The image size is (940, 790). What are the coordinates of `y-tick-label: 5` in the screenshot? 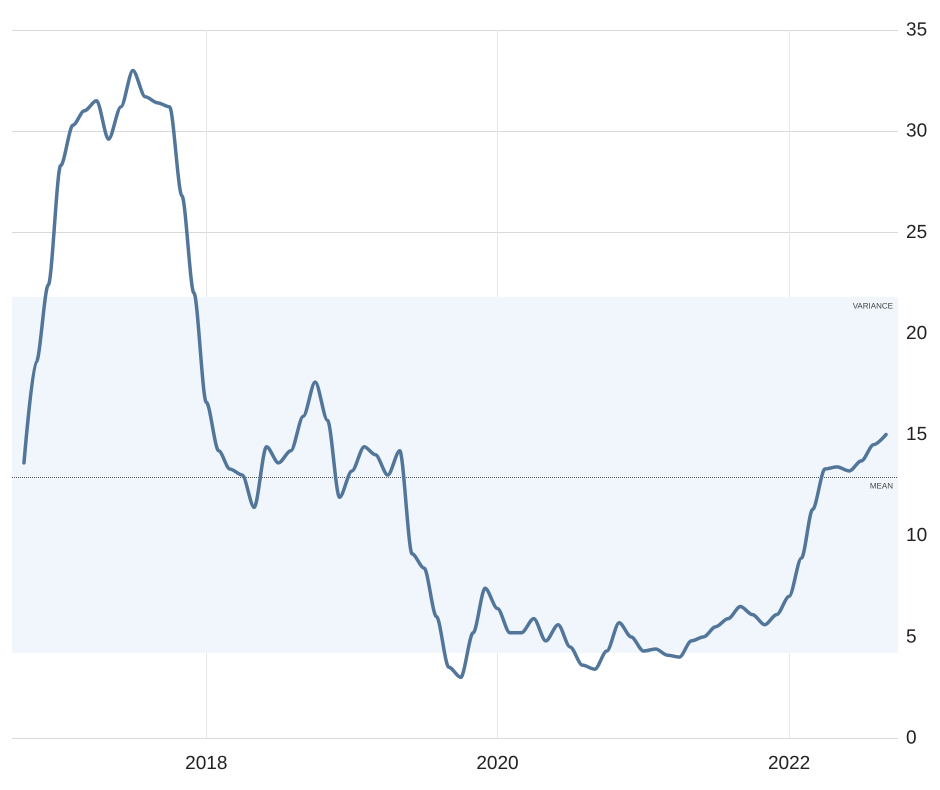 It's located at (911, 637).